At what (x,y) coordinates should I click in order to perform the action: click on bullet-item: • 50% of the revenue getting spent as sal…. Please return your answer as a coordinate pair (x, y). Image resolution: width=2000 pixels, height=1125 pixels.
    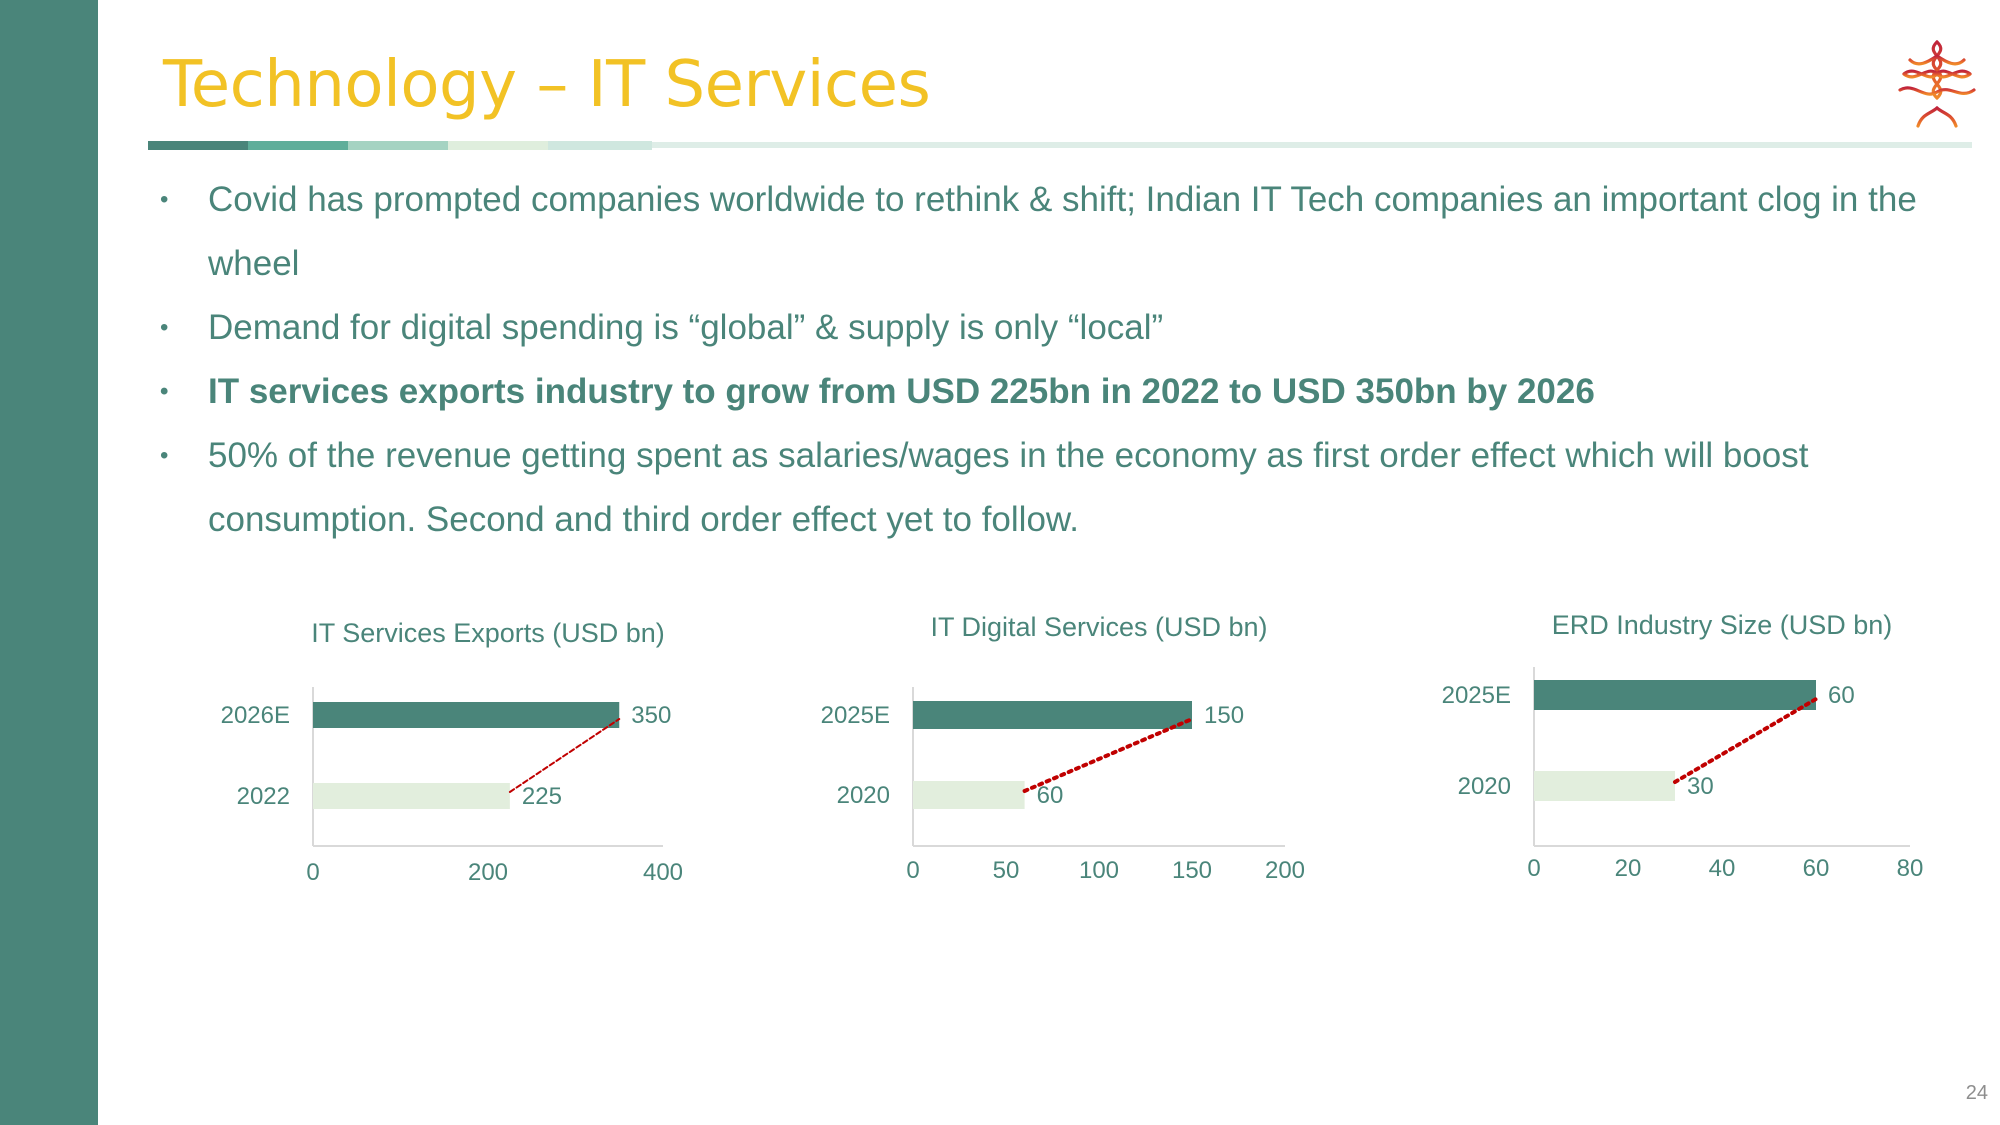
    Looking at the image, I should click on (1060, 488).